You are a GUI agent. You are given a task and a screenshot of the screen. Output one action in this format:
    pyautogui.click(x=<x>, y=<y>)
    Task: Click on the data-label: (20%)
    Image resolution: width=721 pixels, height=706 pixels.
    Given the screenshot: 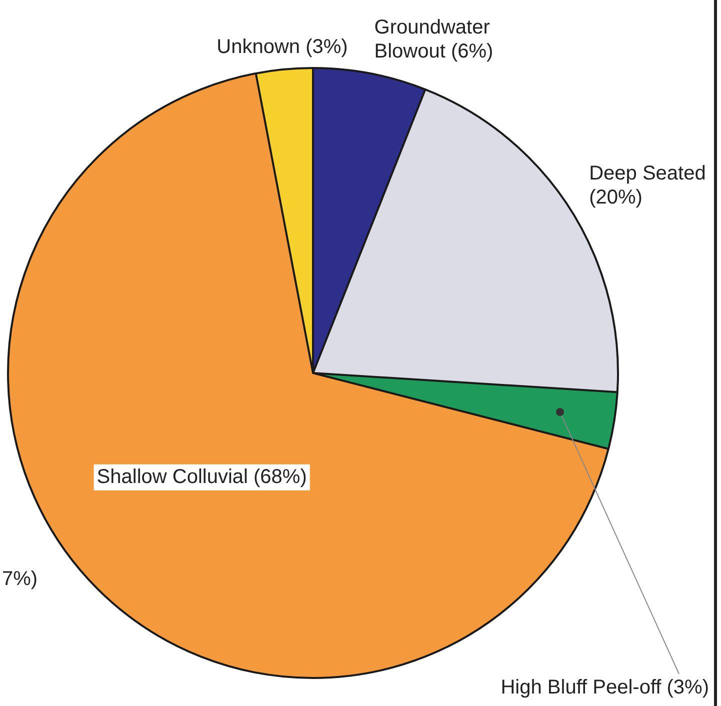 What is the action you would take?
    pyautogui.click(x=615, y=197)
    